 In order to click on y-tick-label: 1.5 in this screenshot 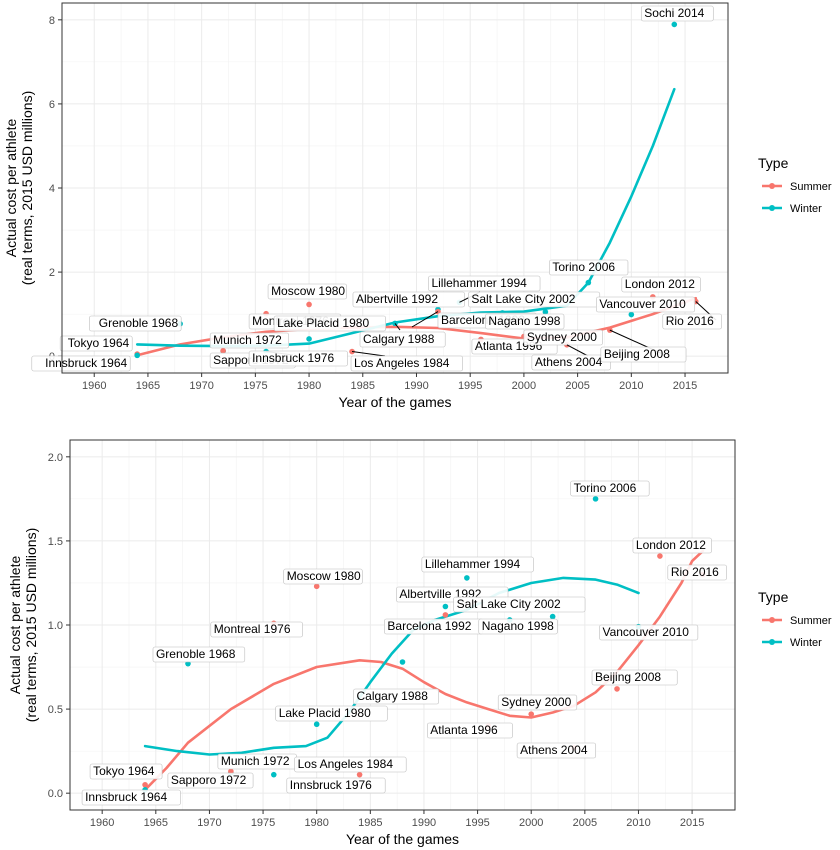, I will do `click(55, 542)`.